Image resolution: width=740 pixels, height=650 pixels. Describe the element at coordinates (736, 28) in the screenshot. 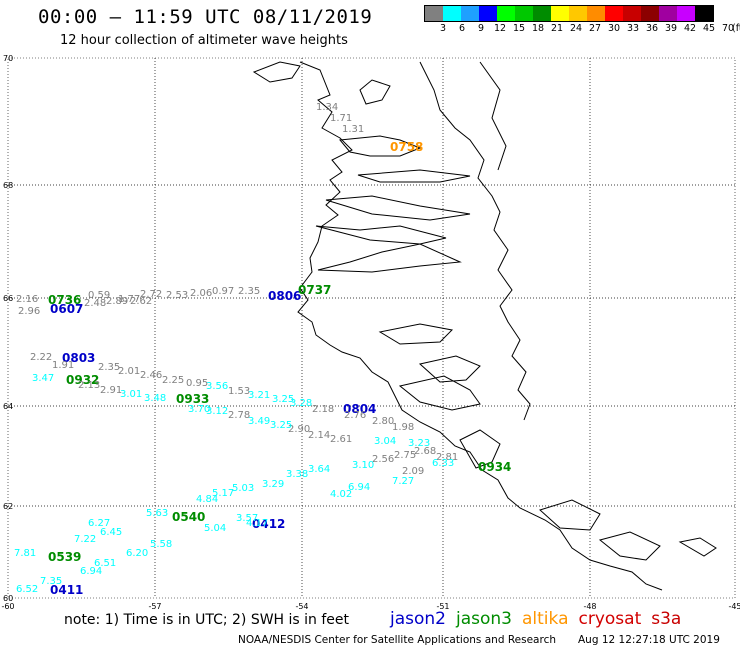

I see `legend-label: (ft)` at that location.